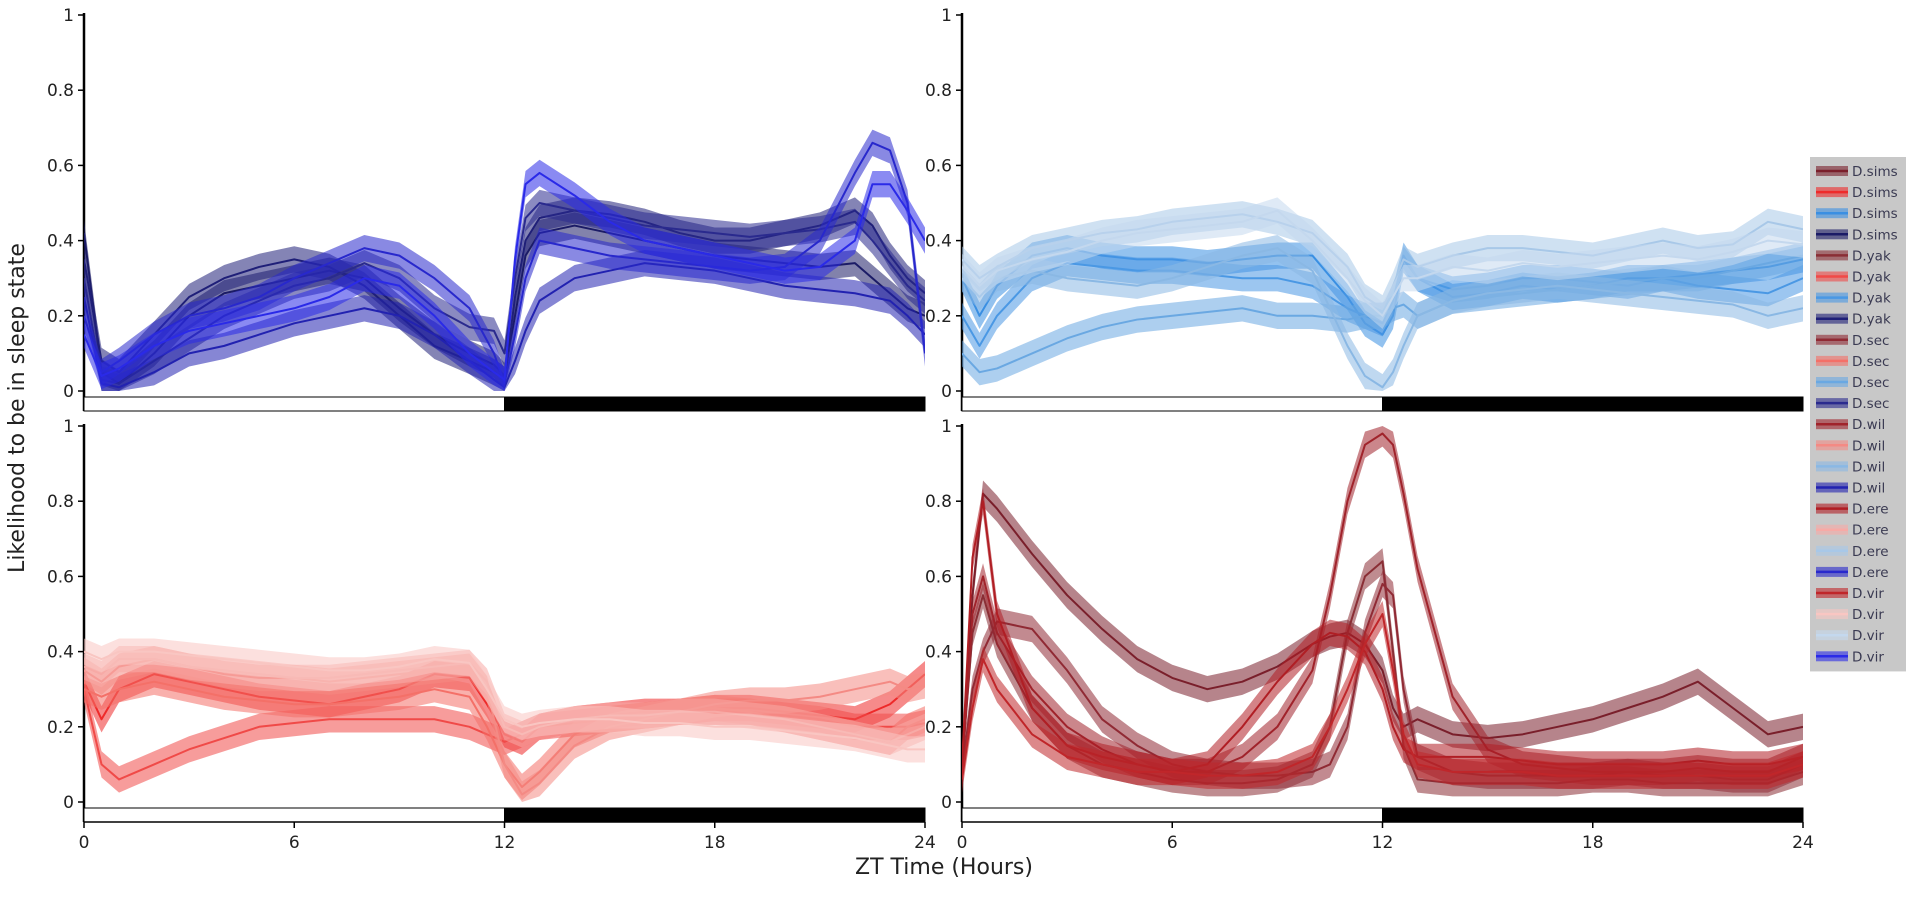 This screenshot has height=897, width=1911. What do you see at coordinates (944, 867) in the screenshot?
I see `x-axis-title: ZT Time (Hours)` at bounding box center [944, 867].